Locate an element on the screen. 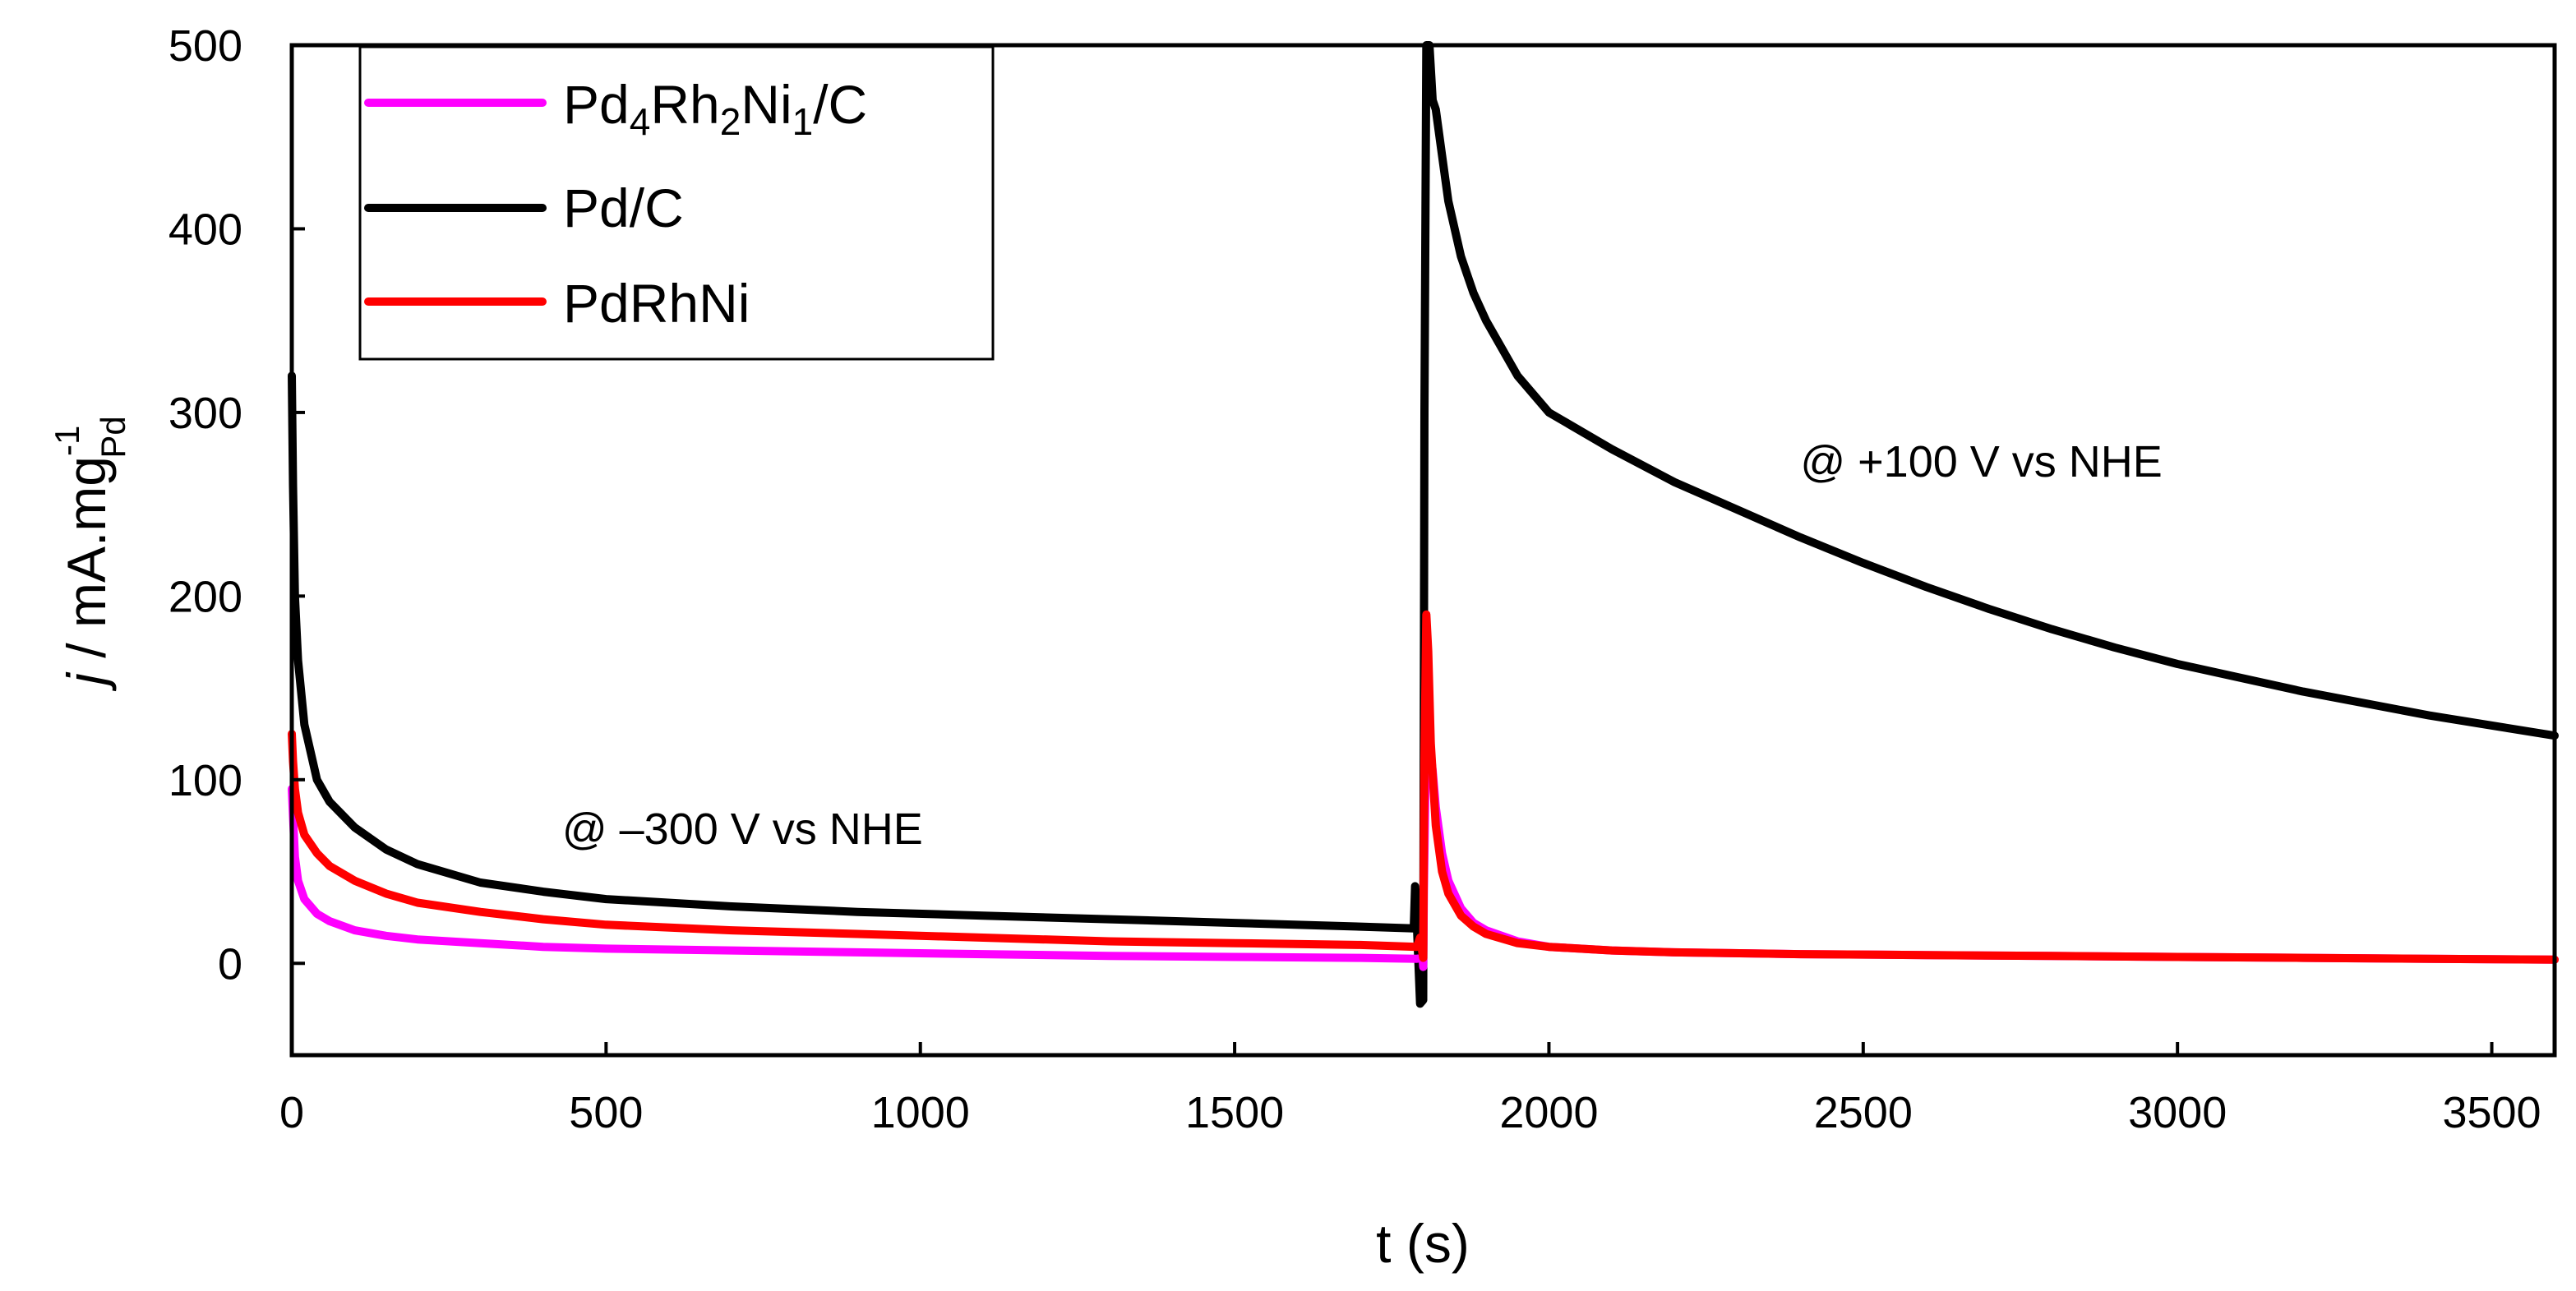 The width and height of the screenshot is (2576, 1291). legend: Pd4Rh2Ni1/C Pd/C PdRhNi is located at coordinates (676, 203).